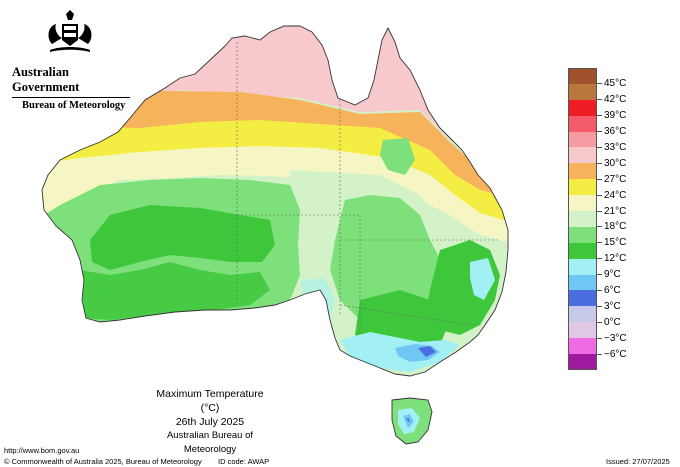 The width and height of the screenshot is (680, 467). Describe the element at coordinates (597, 206) in the screenshot. I see `legend-item: 21°C` at that location.